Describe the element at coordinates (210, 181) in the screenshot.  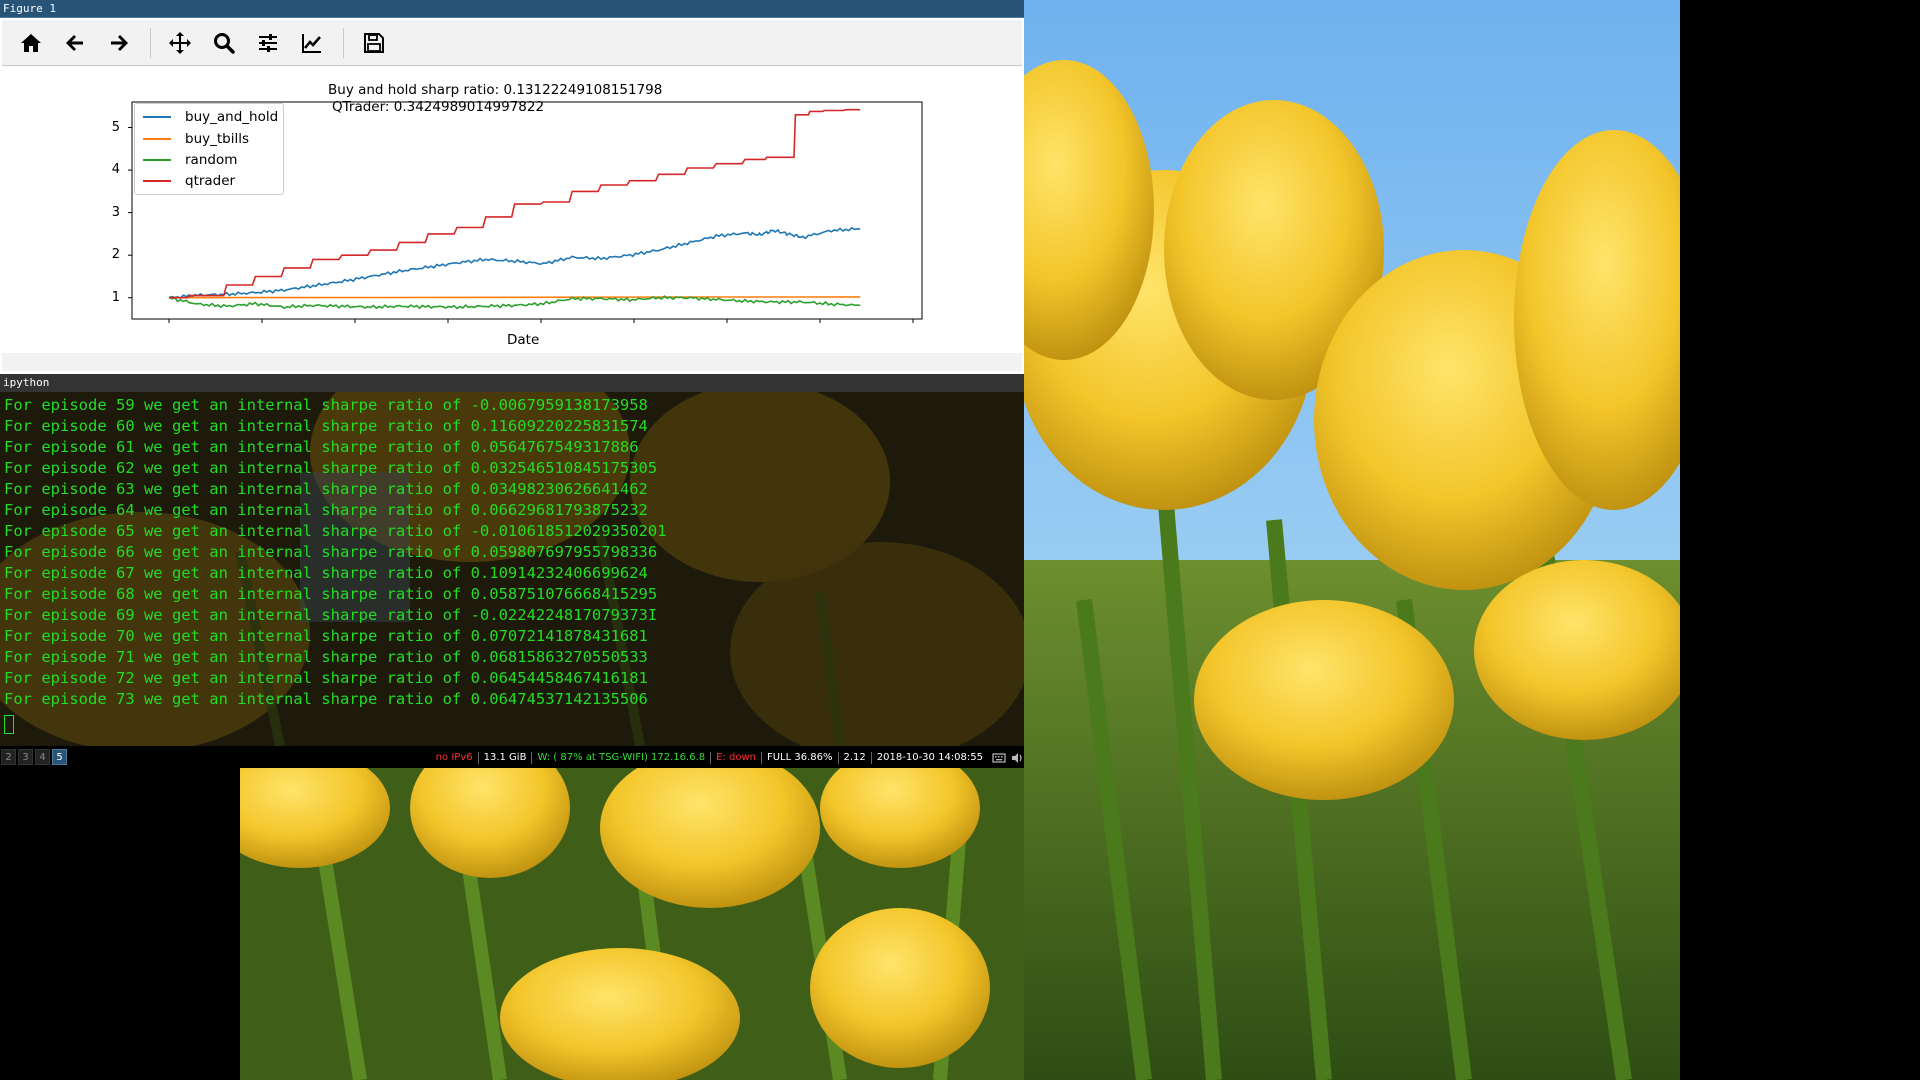
I see `legend-label: qtrader` at that location.